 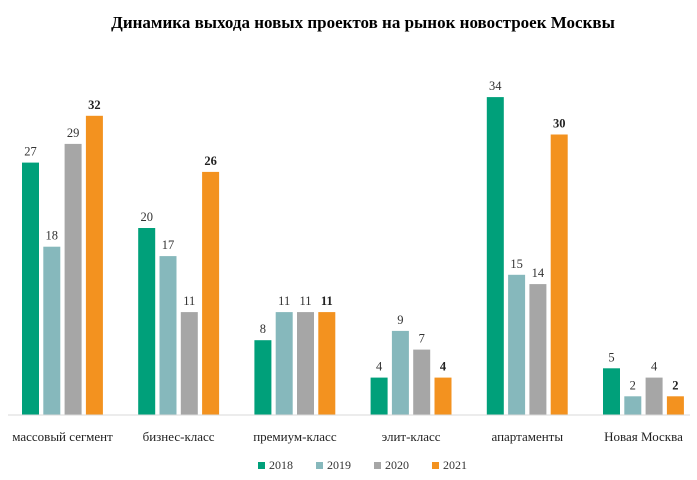 What do you see at coordinates (362, 465) in the screenshot?
I see `legend: 2018 2019 2020 2021` at bounding box center [362, 465].